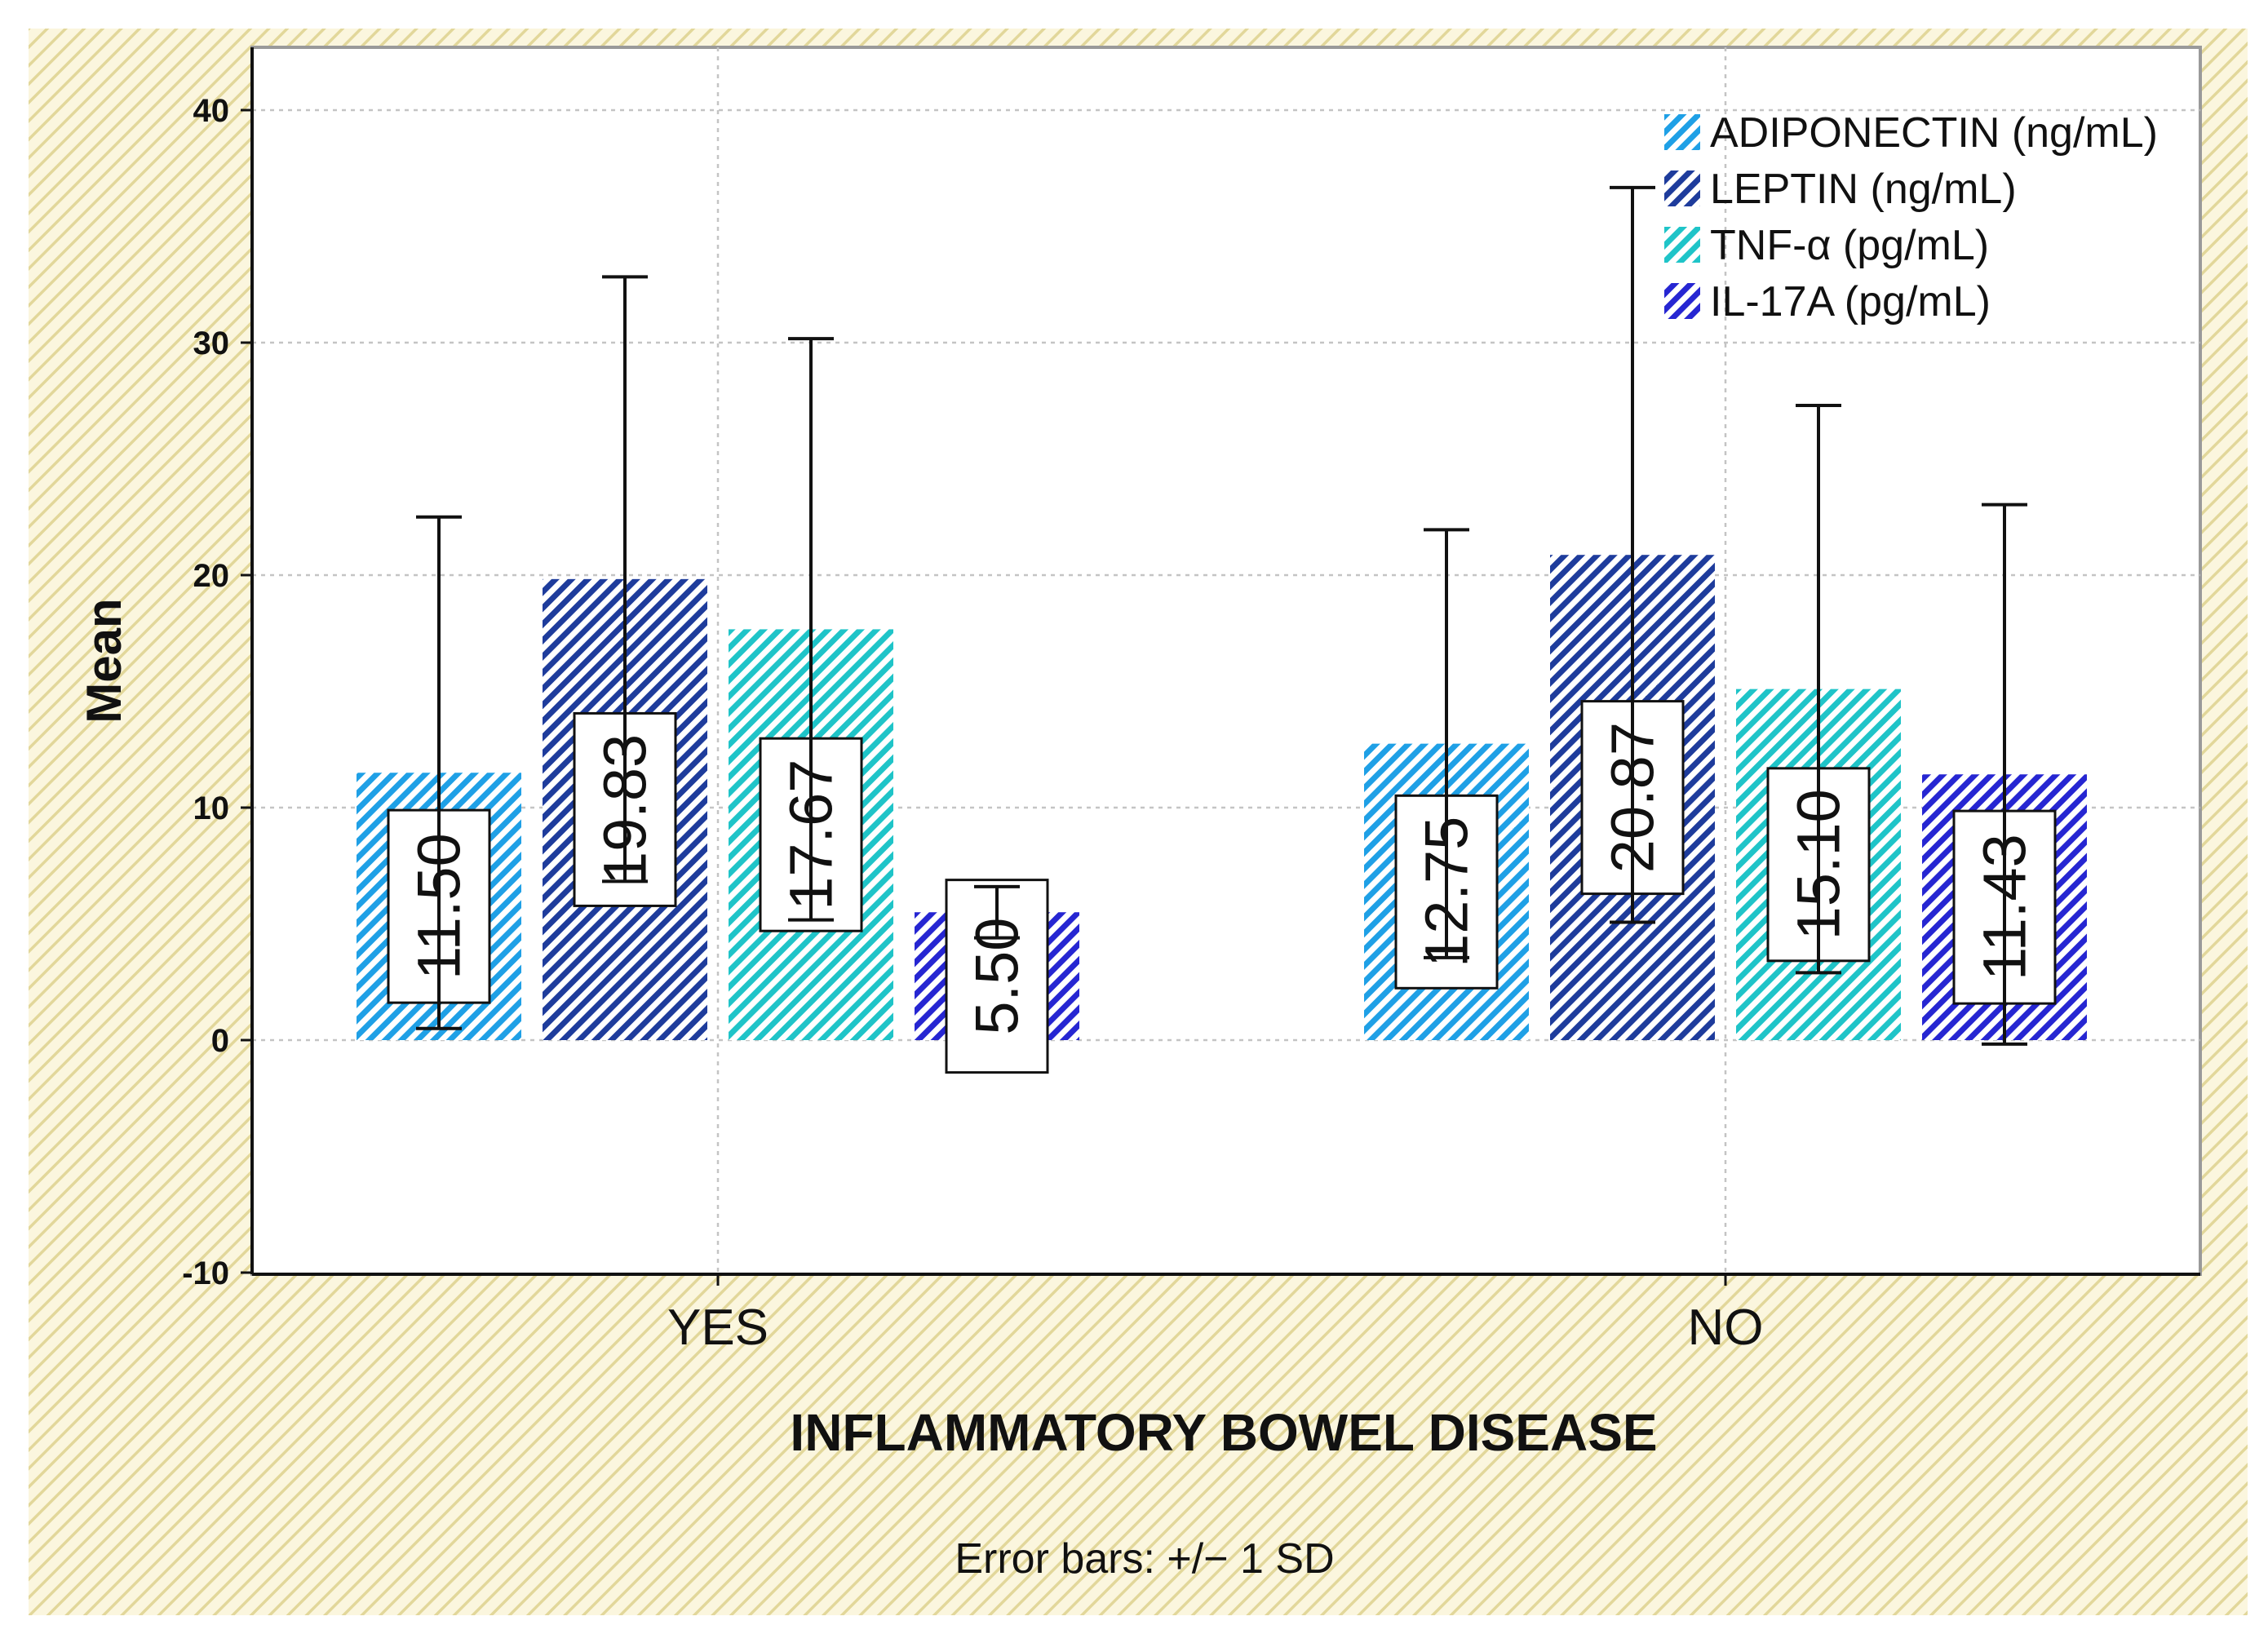  I want to click on error-bar-note: Error bars: +/− 1 SD, so click(1144, 1559).